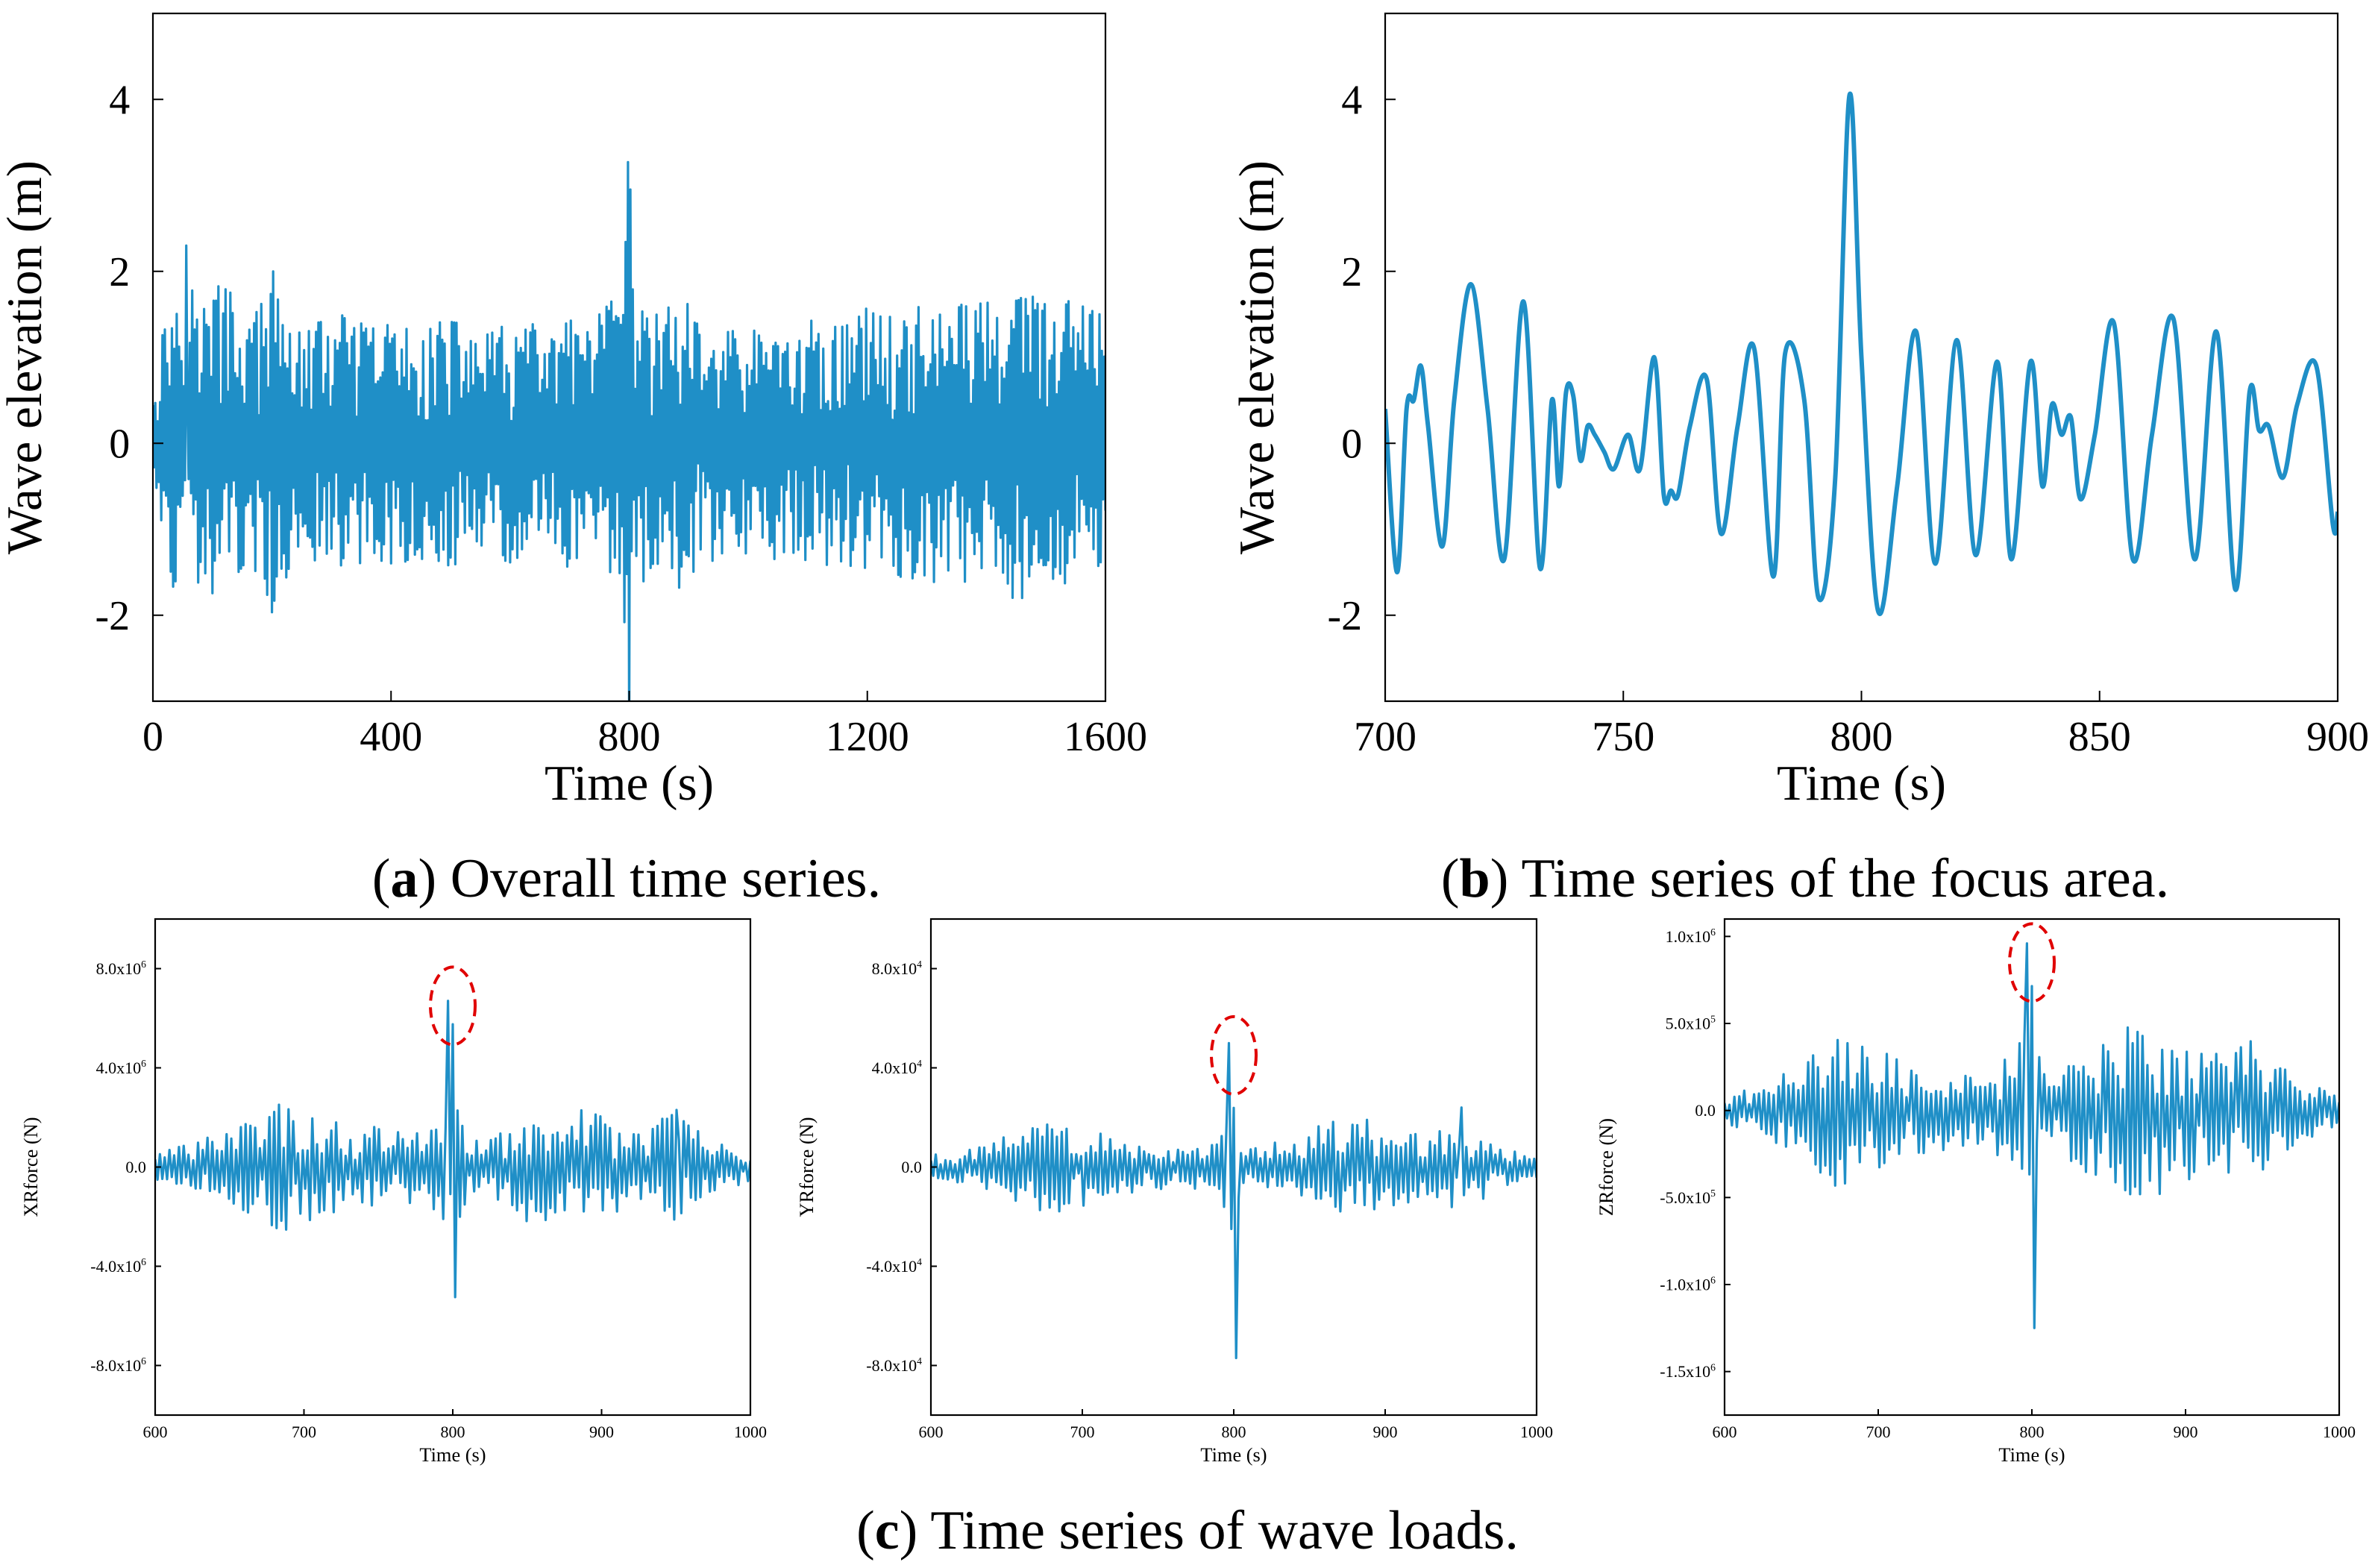  Describe the element at coordinates (119, 272) in the screenshot. I see `y-tick-label-a: 2` at that location.